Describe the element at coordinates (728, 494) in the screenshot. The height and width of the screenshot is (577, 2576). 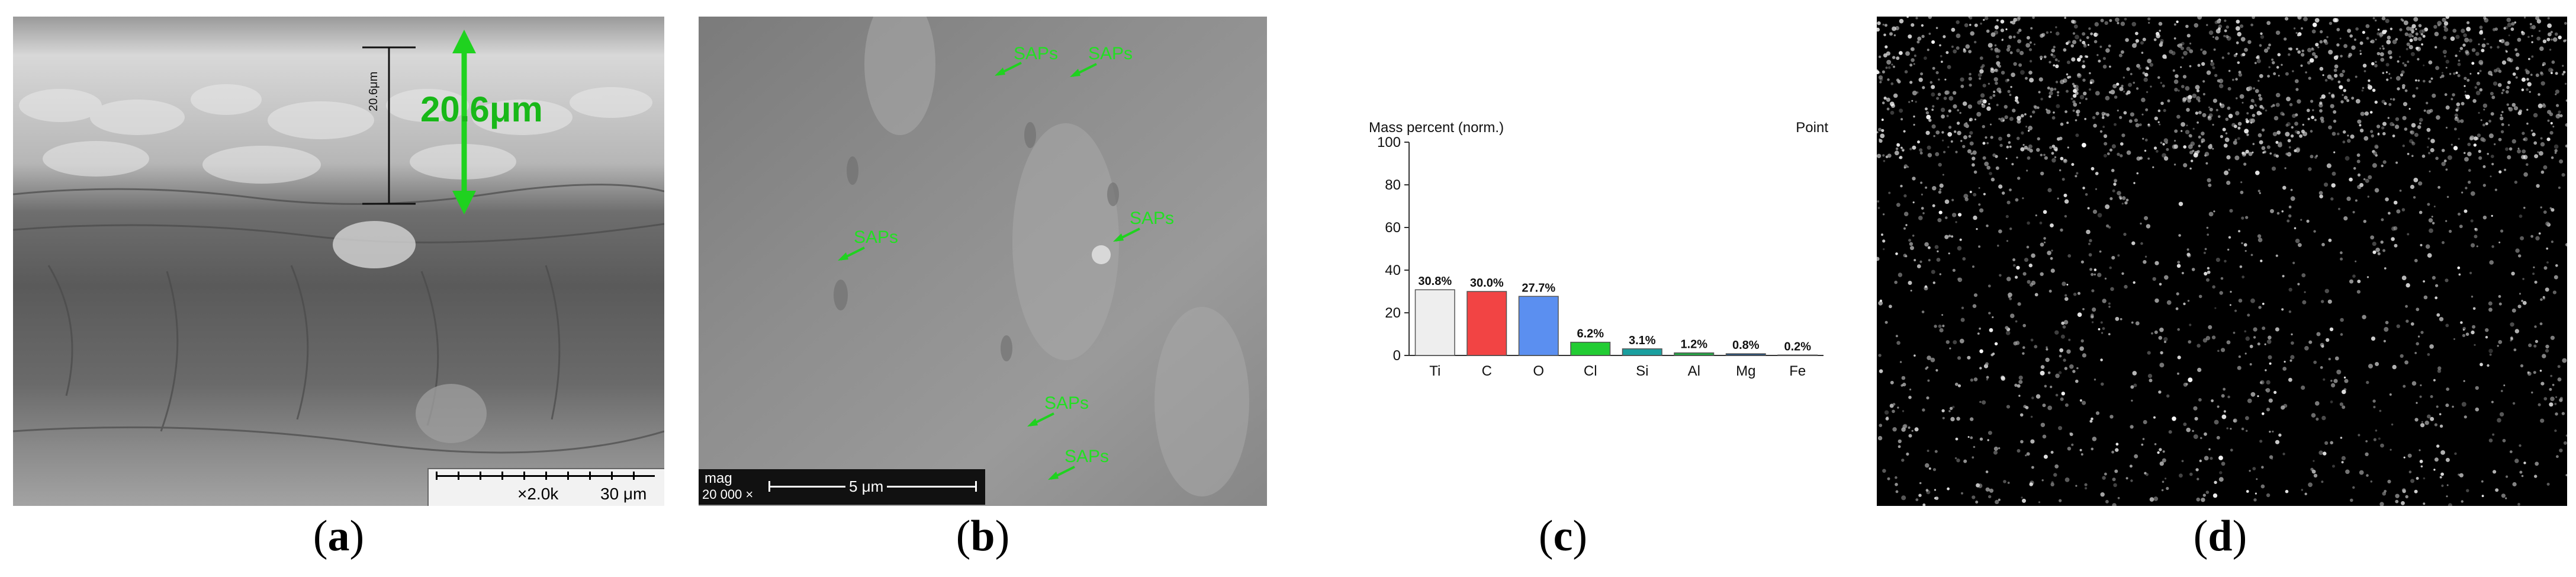
I see `mag-value: 20 000 ×` at that location.